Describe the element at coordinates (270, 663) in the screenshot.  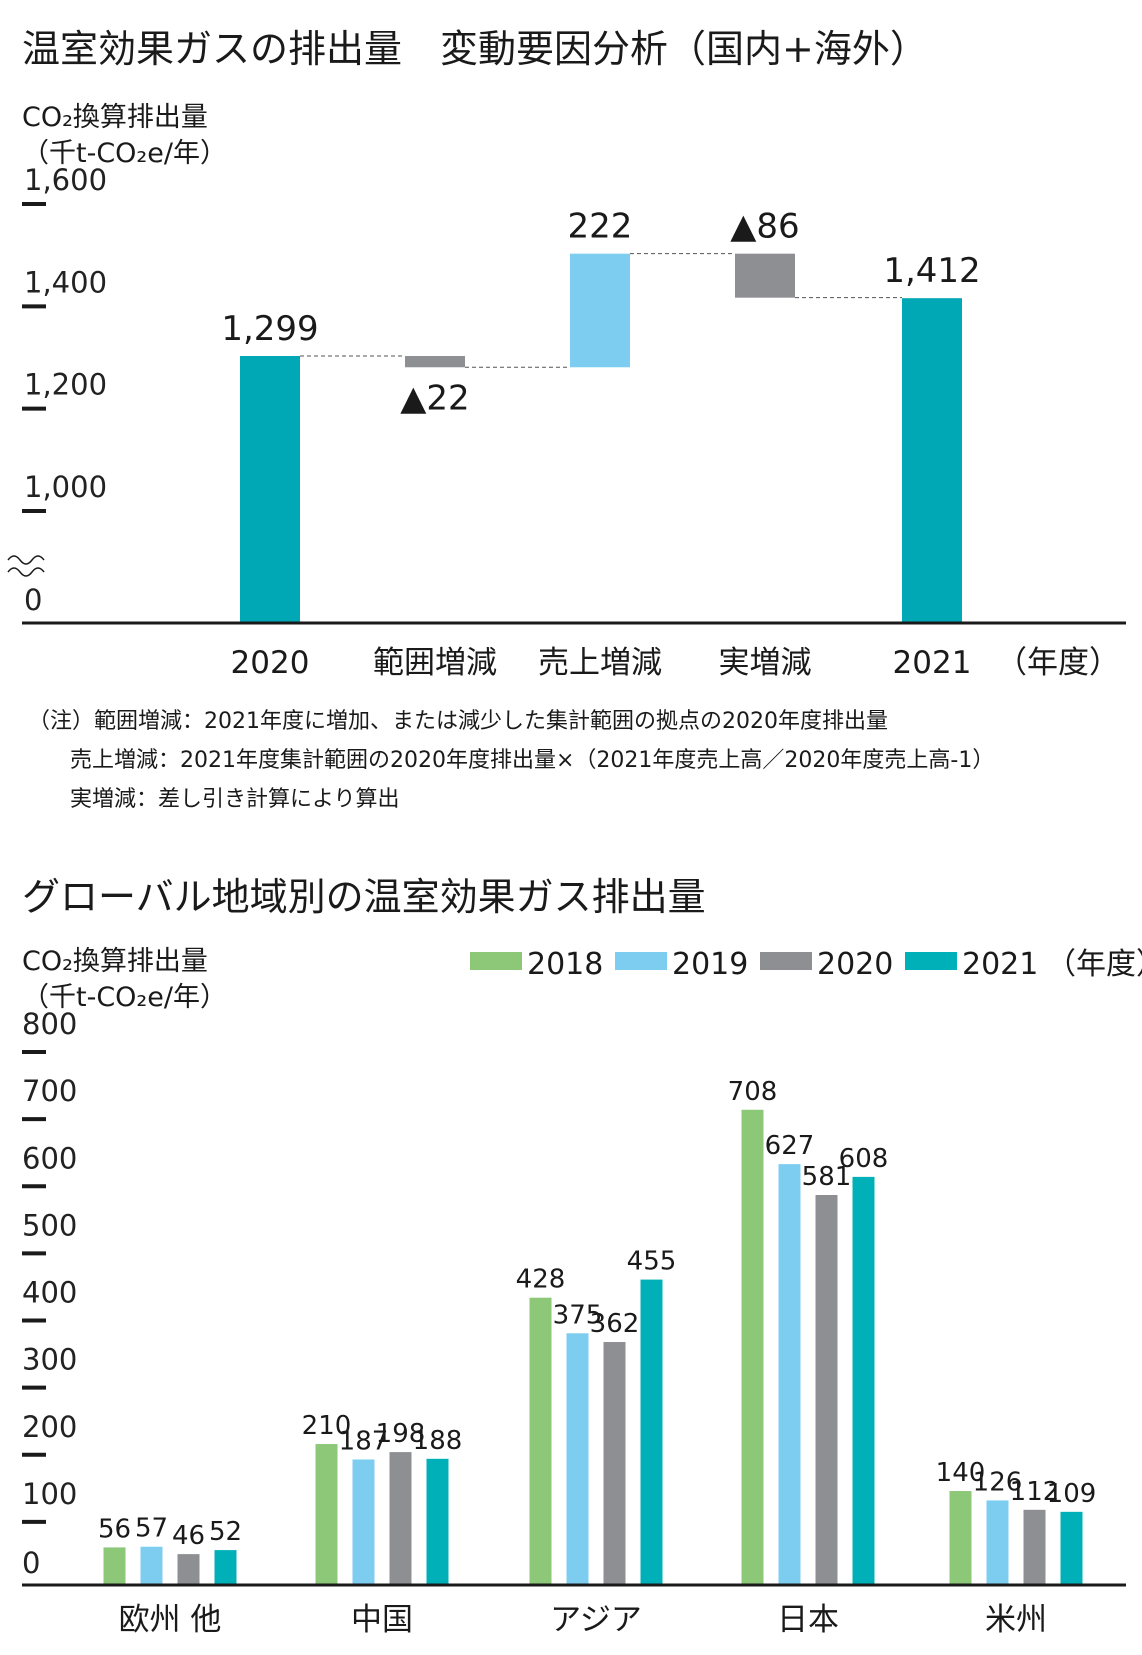
I see `waterfall-category-label: 2020` at that location.